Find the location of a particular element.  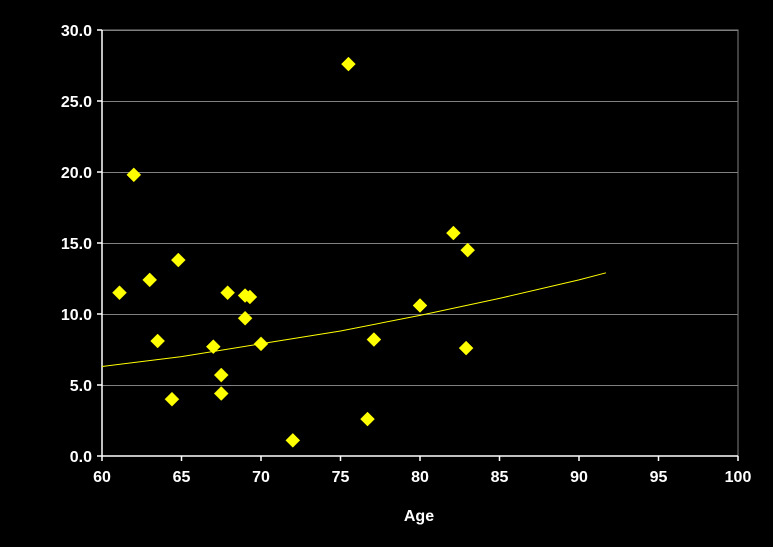

trendline-curve is located at coordinates (354, 319).